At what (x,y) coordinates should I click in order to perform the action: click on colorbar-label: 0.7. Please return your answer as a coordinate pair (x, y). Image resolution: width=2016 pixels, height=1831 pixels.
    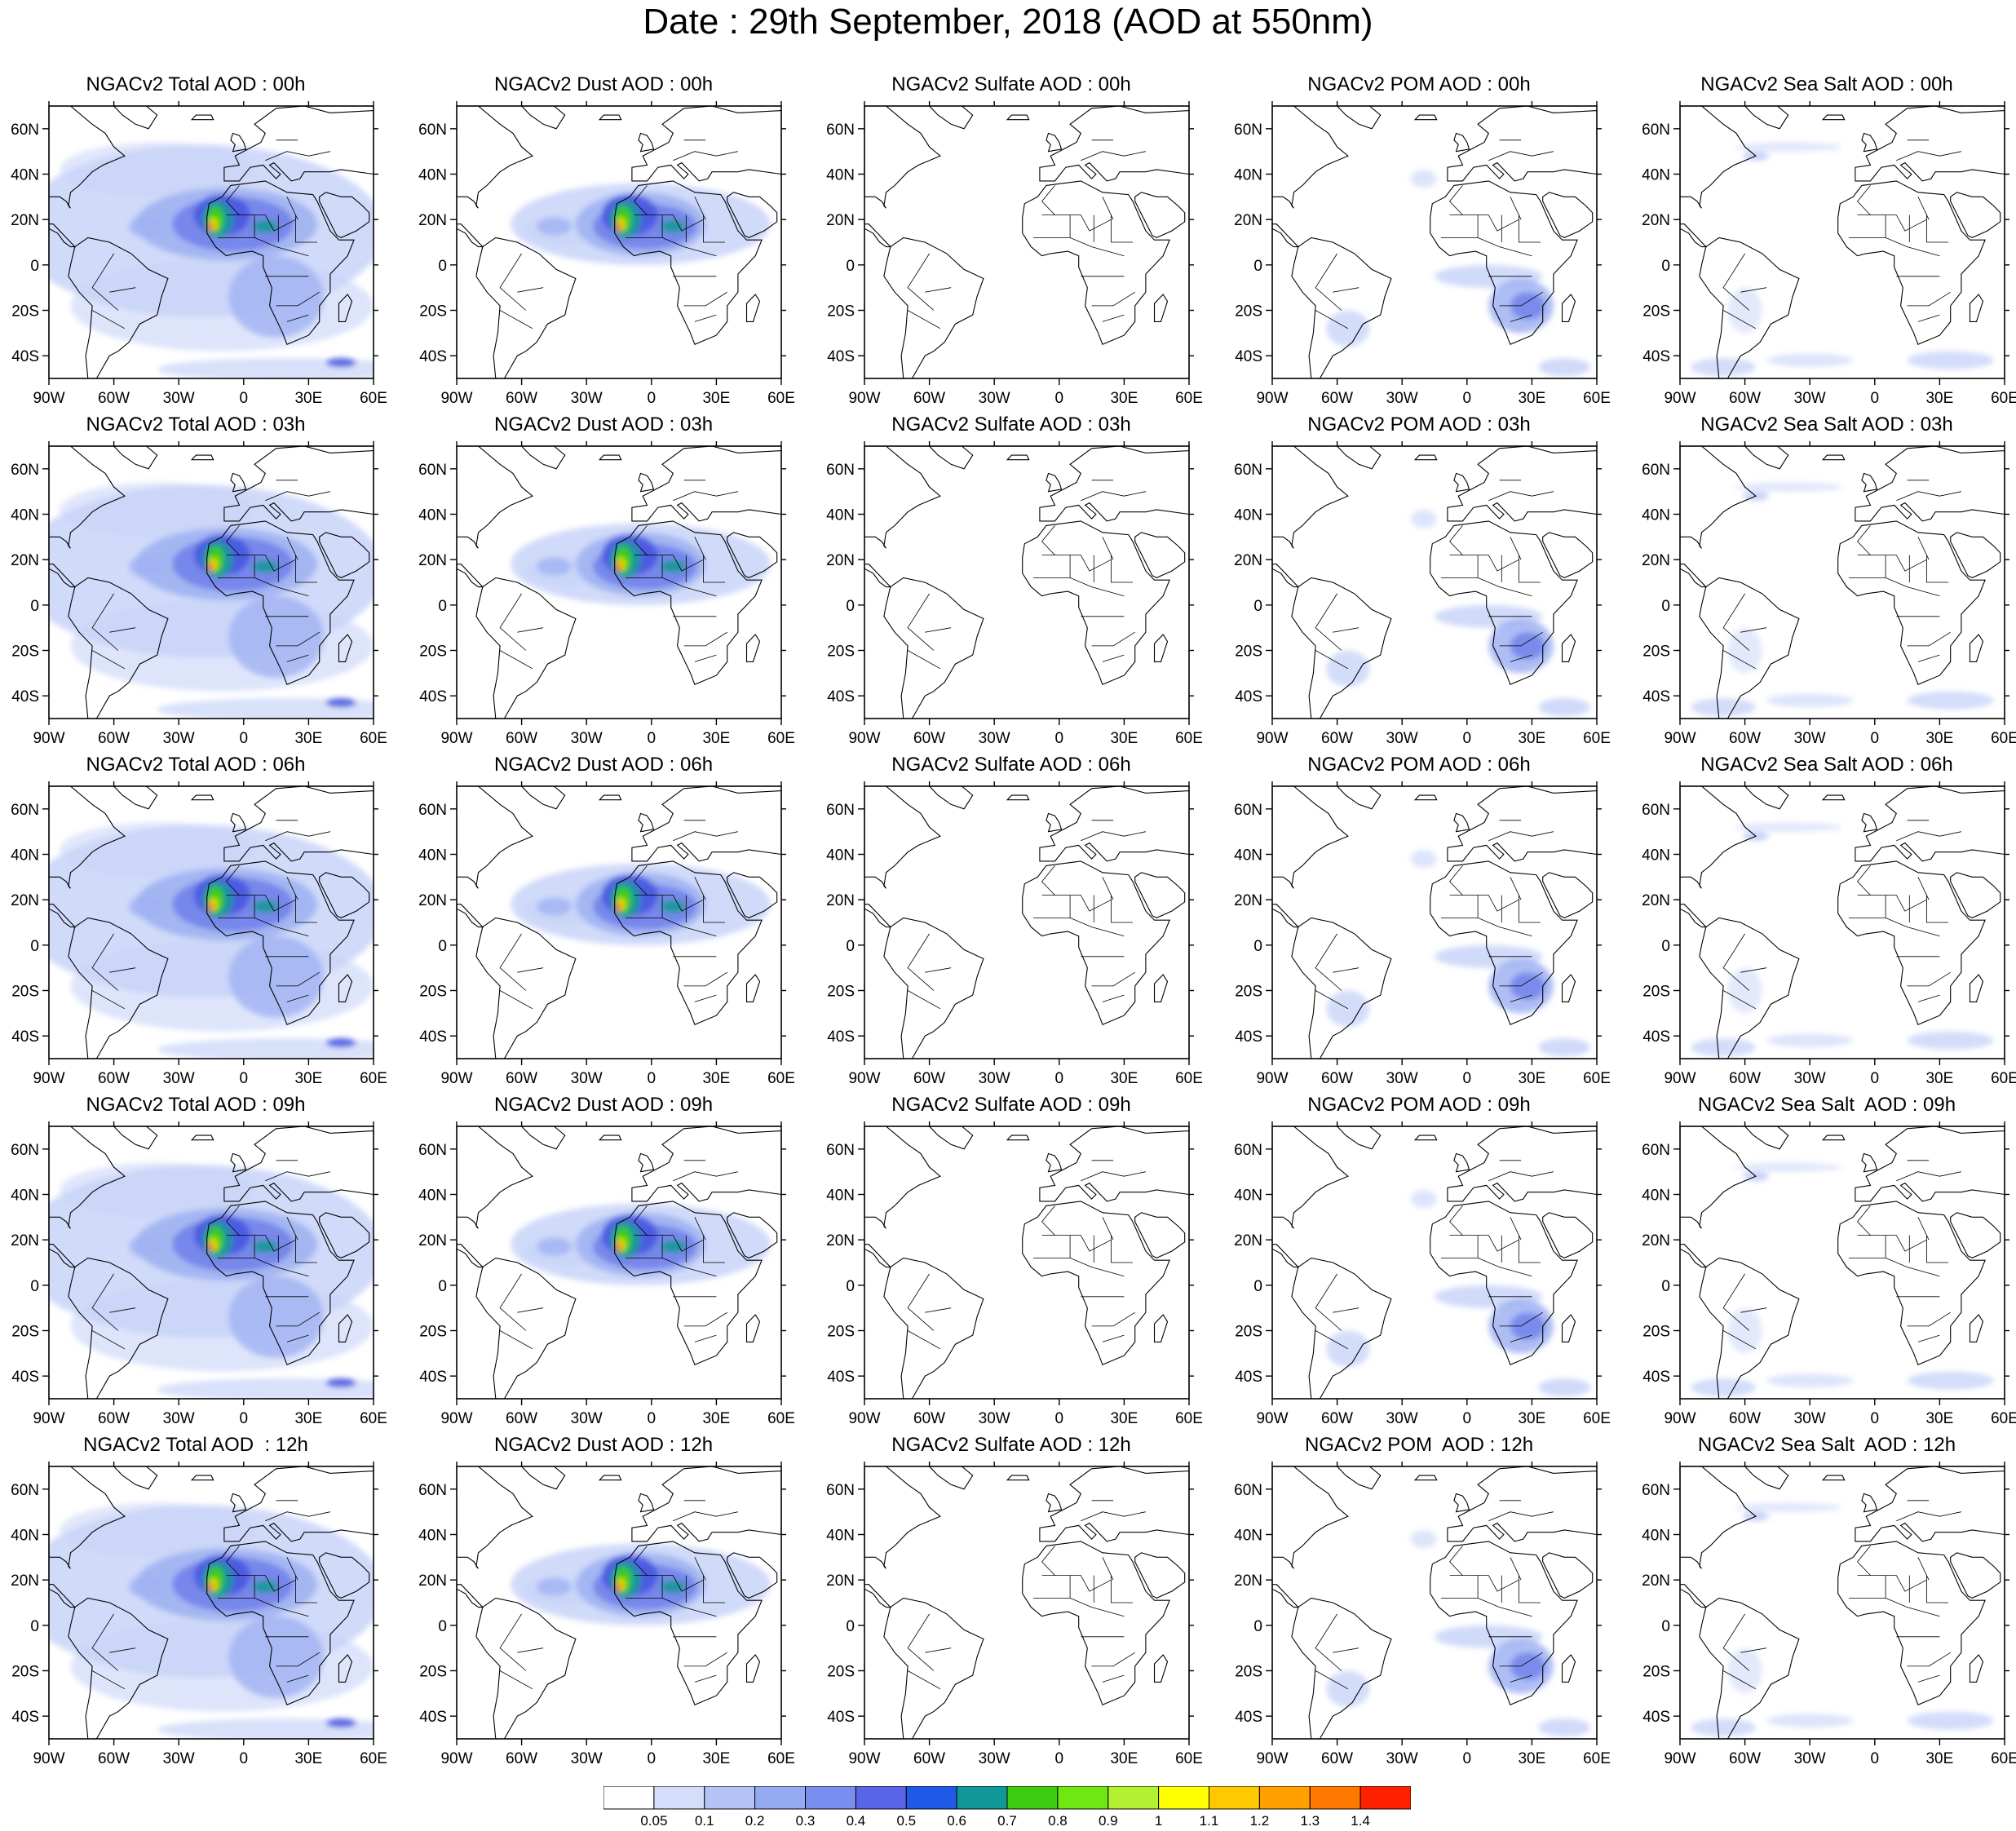
    Looking at the image, I should click on (1007, 1820).